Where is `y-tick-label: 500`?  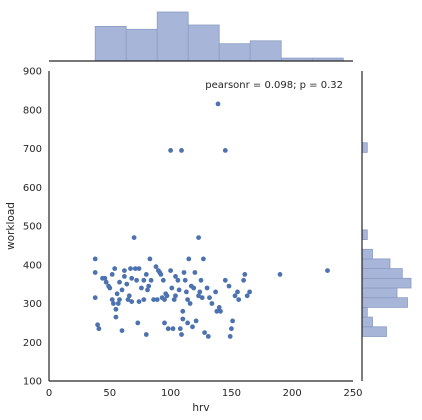 y-tick-label: 500 is located at coordinates (32, 227).